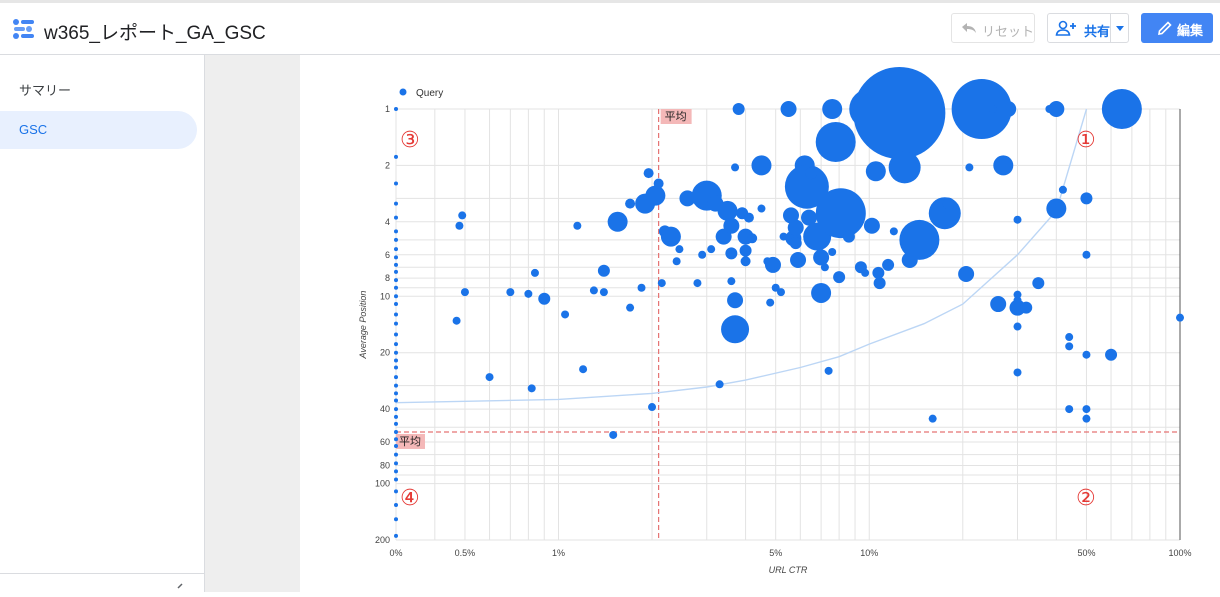 This screenshot has height=597, width=1220. Describe the element at coordinates (558, 553) in the screenshot. I see `x-tick-label: 1%` at that location.